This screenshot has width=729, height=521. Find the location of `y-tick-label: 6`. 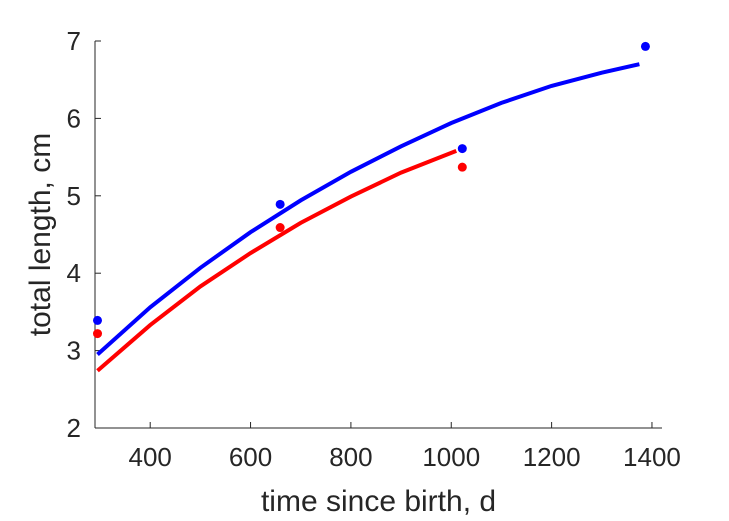

y-tick-label: 6 is located at coordinates (74, 118).